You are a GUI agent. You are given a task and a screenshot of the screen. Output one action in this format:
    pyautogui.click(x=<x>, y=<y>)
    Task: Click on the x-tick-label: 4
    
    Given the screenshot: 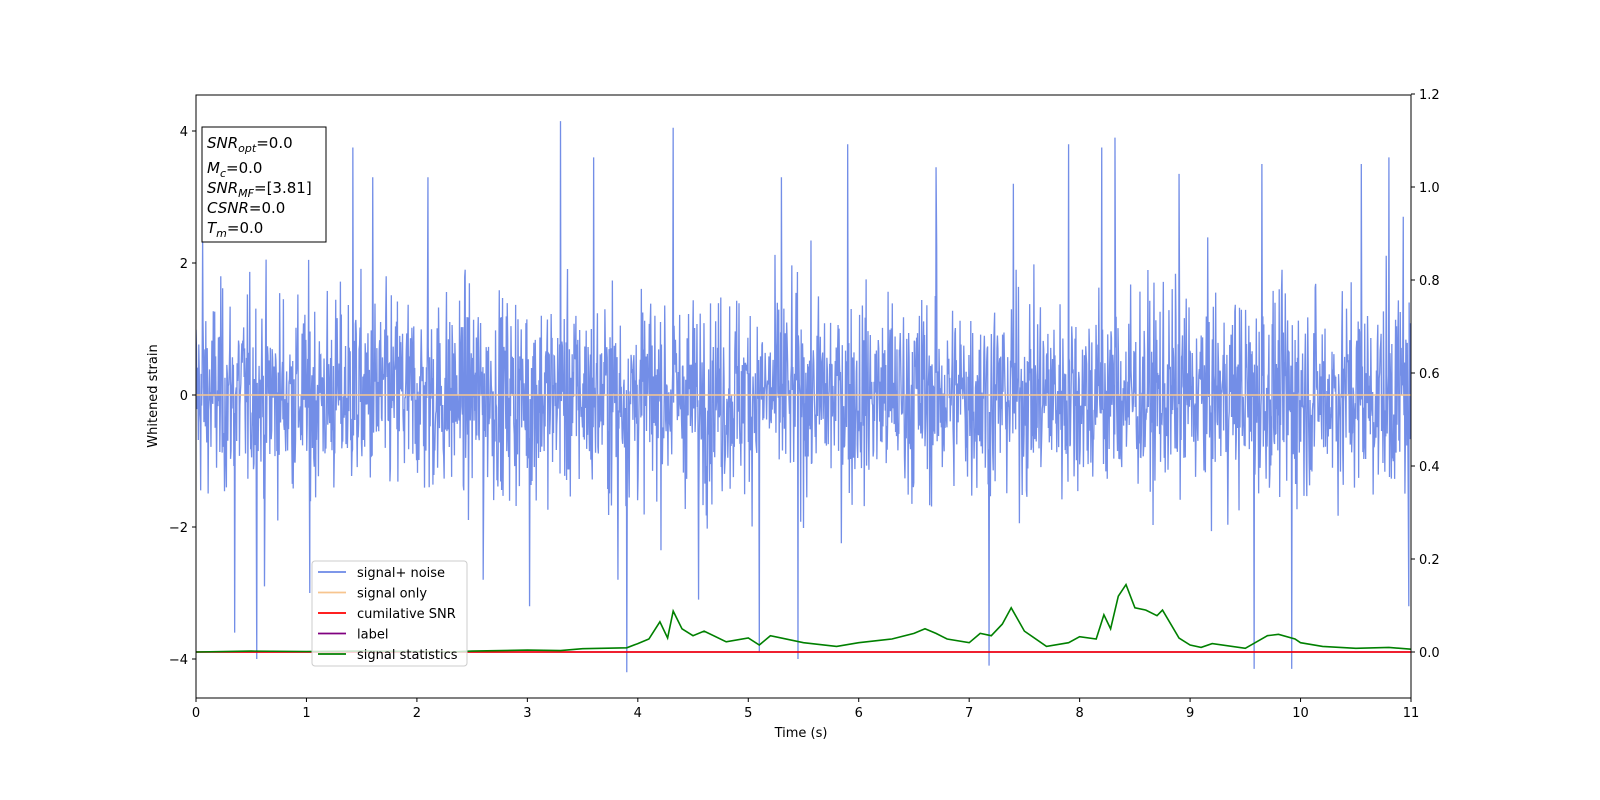 What is the action you would take?
    pyautogui.click(x=638, y=713)
    